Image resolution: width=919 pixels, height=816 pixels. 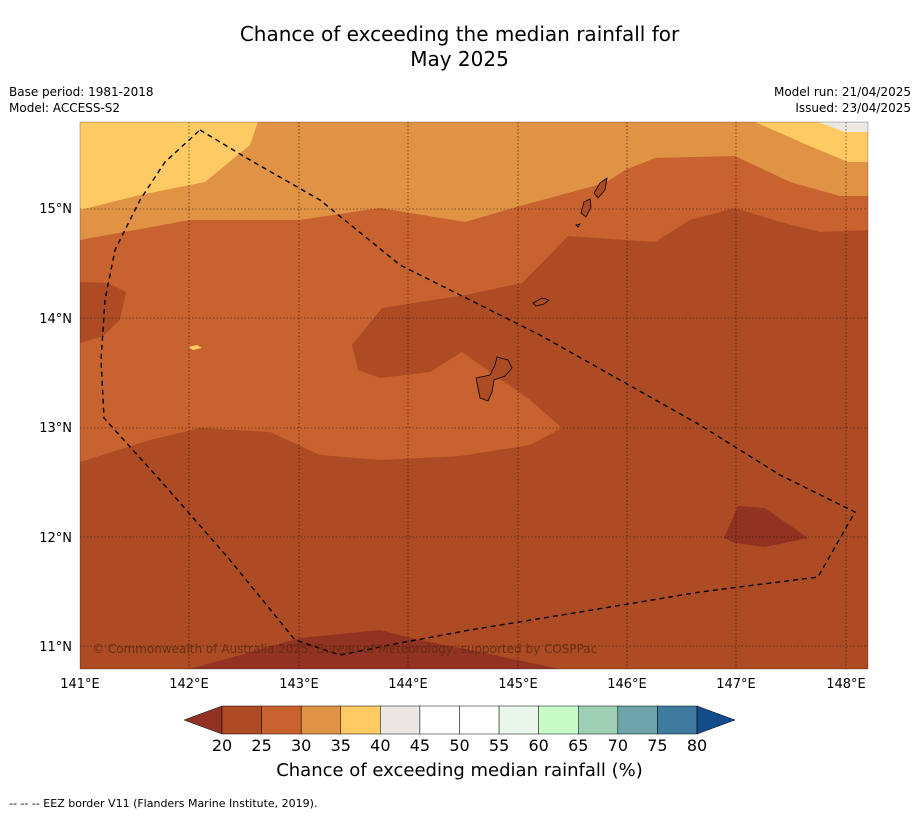 I want to click on meta-right: Model run: 21/04/2025 Issued: 23/04/2025, so click(x=842, y=100).